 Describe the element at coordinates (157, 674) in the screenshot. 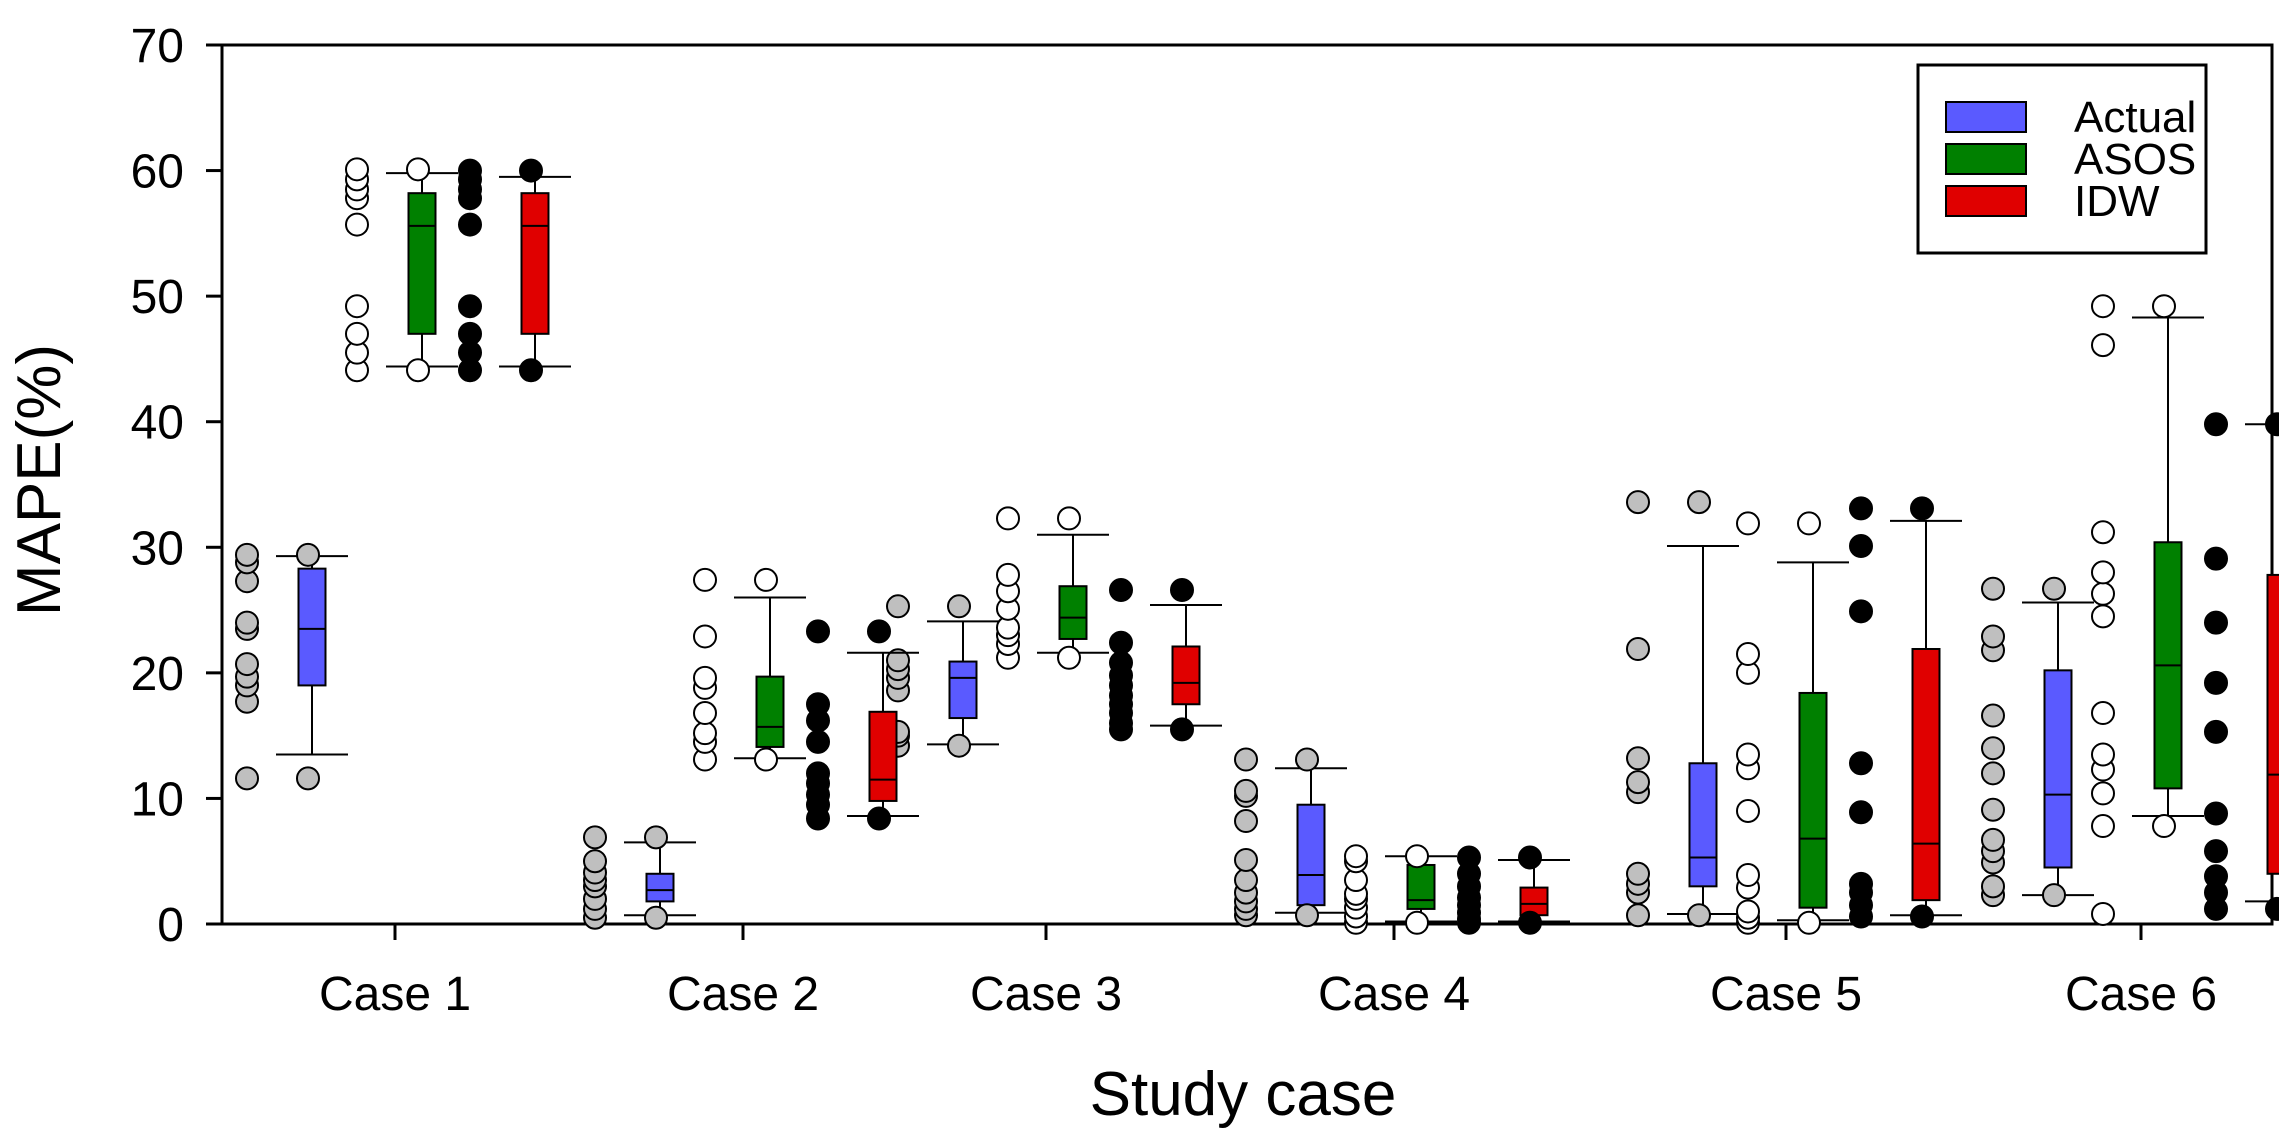

I see `y-tick-label: 20` at that location.